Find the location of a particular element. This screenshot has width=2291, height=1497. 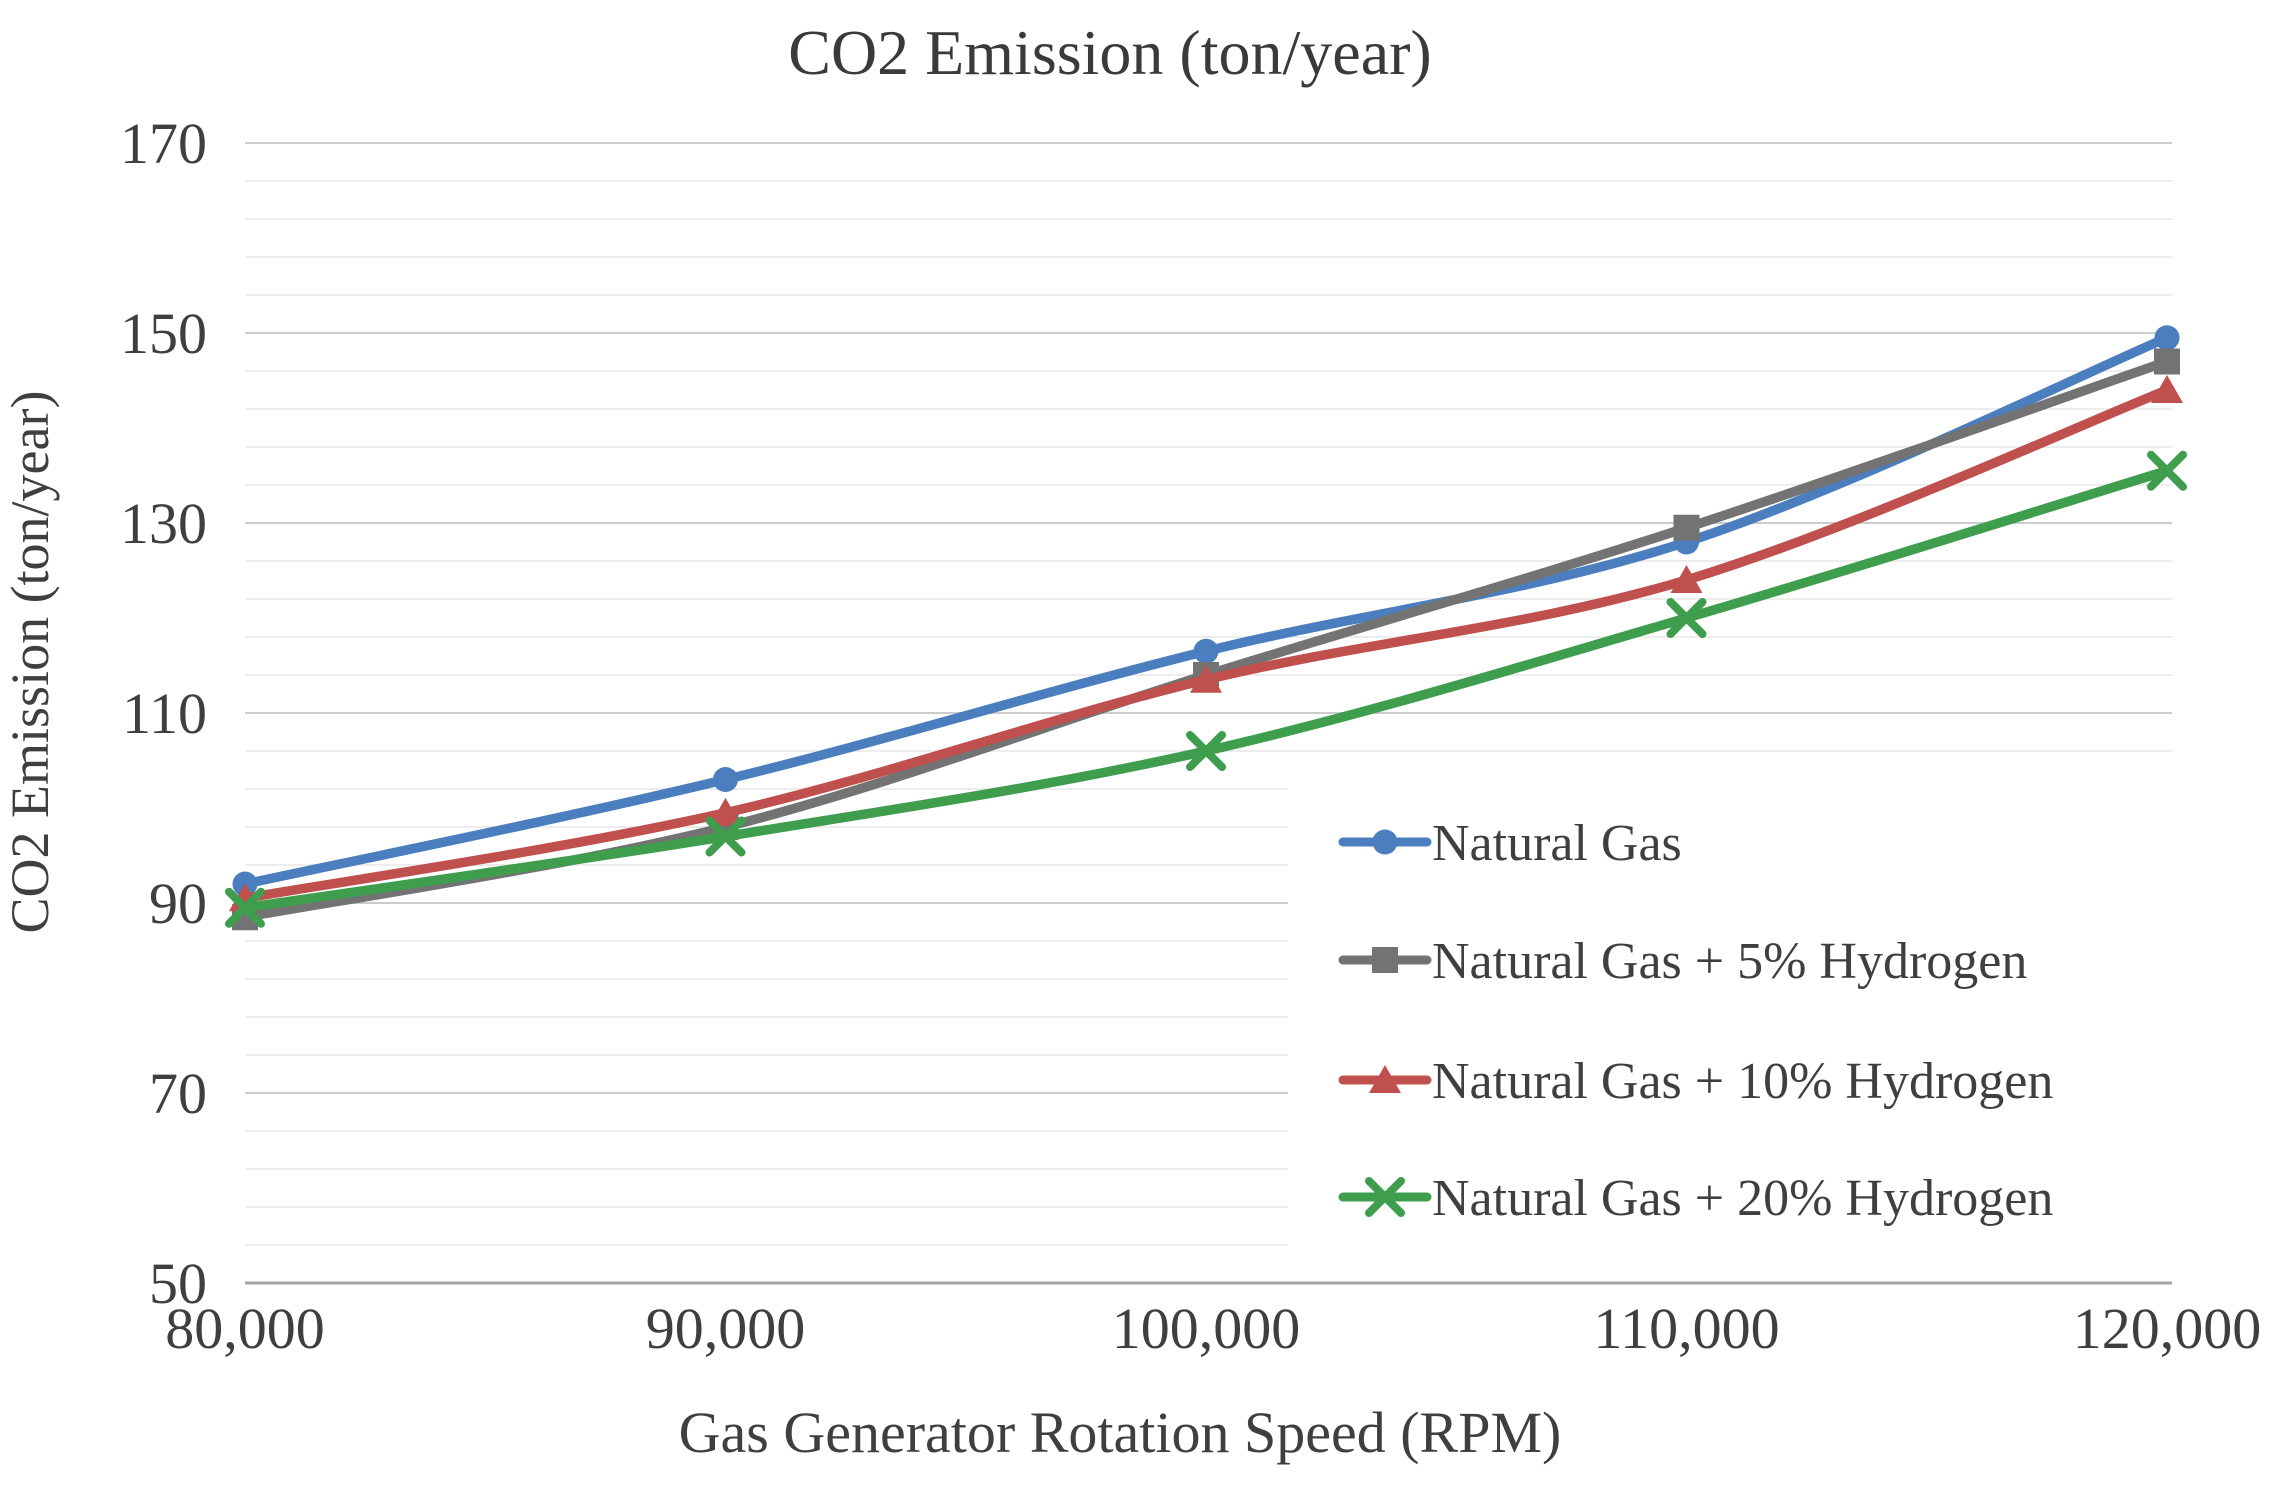

legend-item: Natural Gas + 20% Hydrogen is located at coordinates (1695, 1198).